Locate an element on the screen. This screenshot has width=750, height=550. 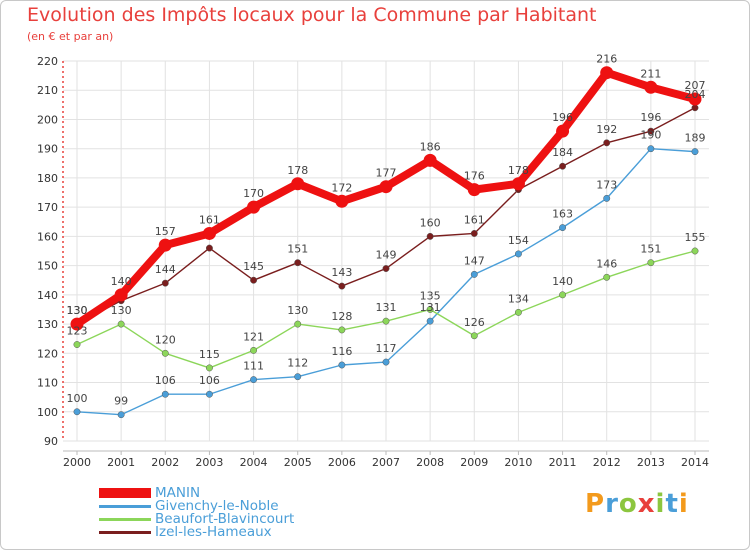
x-tick-label: 2001 is located at coordinates (121, 462).